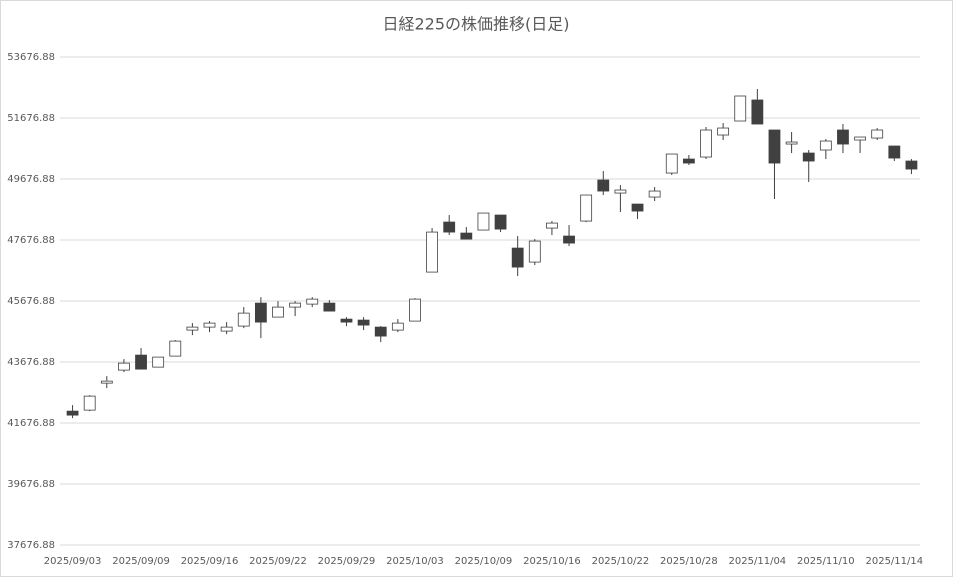 The image size is (953, 577). What do you see at coordinates (689, 561) in the screenshot?
I see `x-tick-label: 2025/10/28` at bounding box center [689, 561].